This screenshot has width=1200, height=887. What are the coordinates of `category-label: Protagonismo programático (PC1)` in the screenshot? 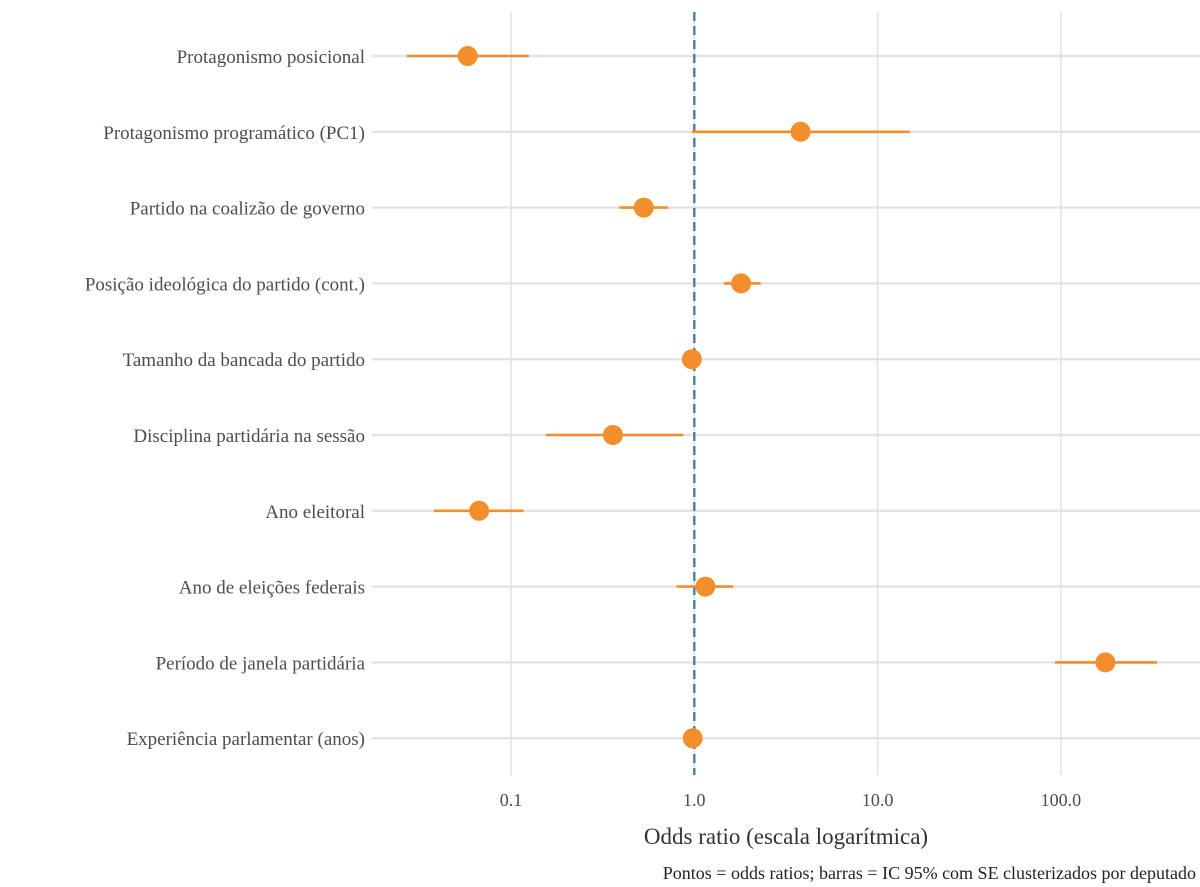 It's located at (234, 133).